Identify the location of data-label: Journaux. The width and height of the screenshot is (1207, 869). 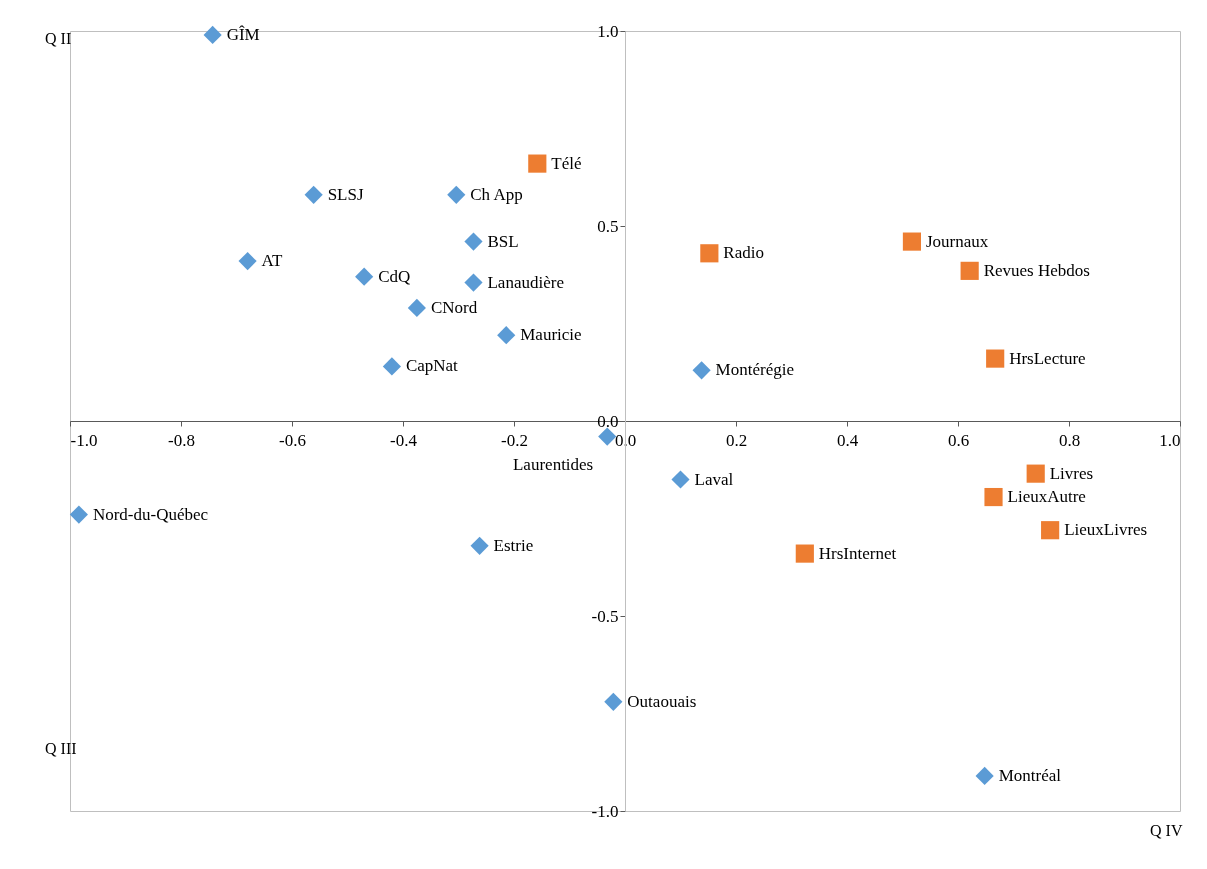
(957, 241).